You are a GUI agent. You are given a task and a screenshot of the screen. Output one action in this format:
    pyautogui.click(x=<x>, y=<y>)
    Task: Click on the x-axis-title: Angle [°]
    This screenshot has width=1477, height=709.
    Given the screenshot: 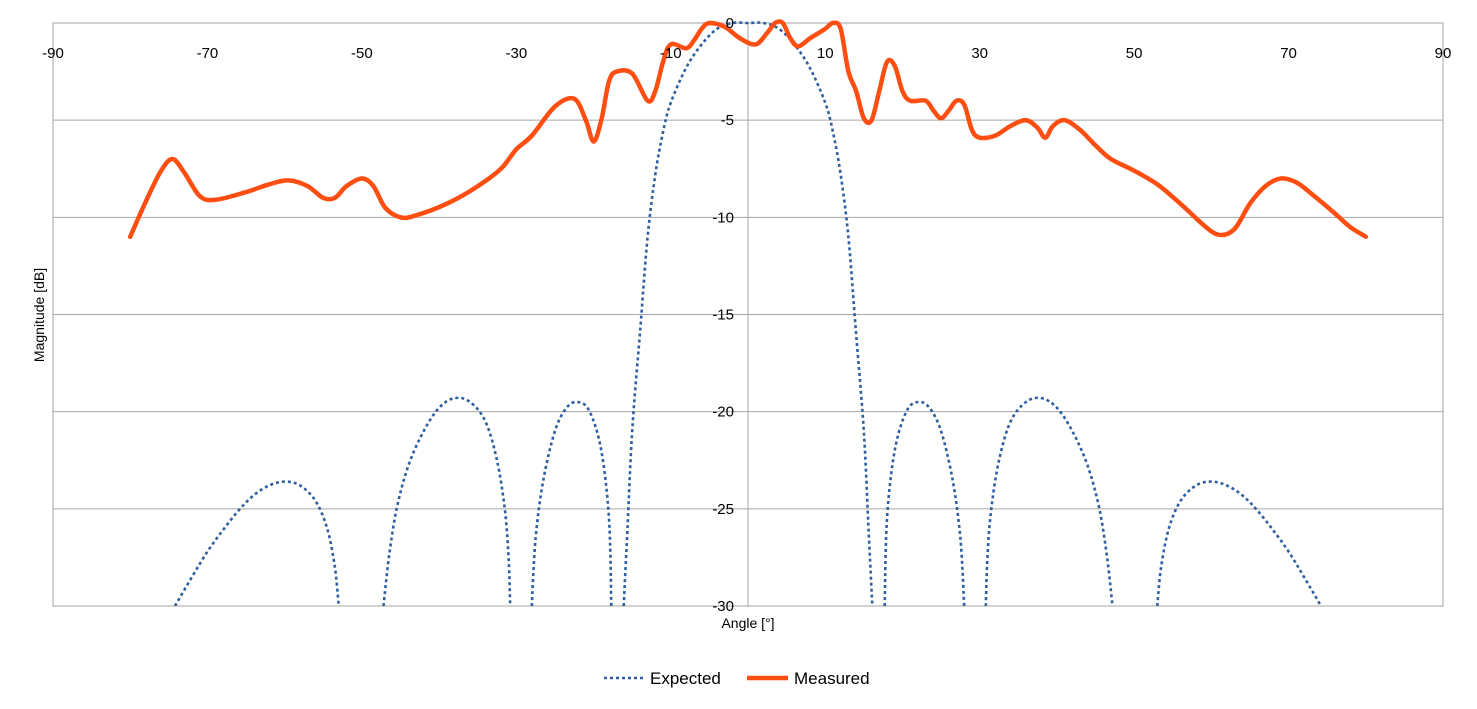 What is the action you would take?
    pyautogui.click(x=747, y=623)
    